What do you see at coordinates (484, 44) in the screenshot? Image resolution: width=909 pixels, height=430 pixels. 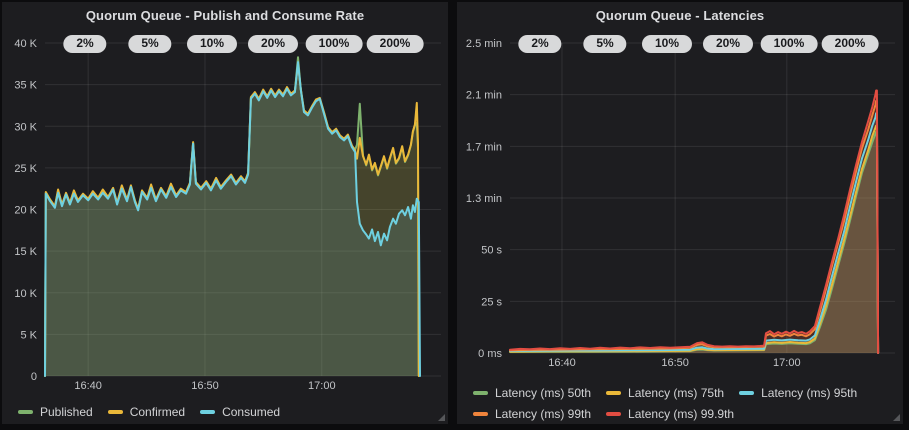 I see `y-axis-tick-label: 2.5 min` at bounding box center [484, 44].